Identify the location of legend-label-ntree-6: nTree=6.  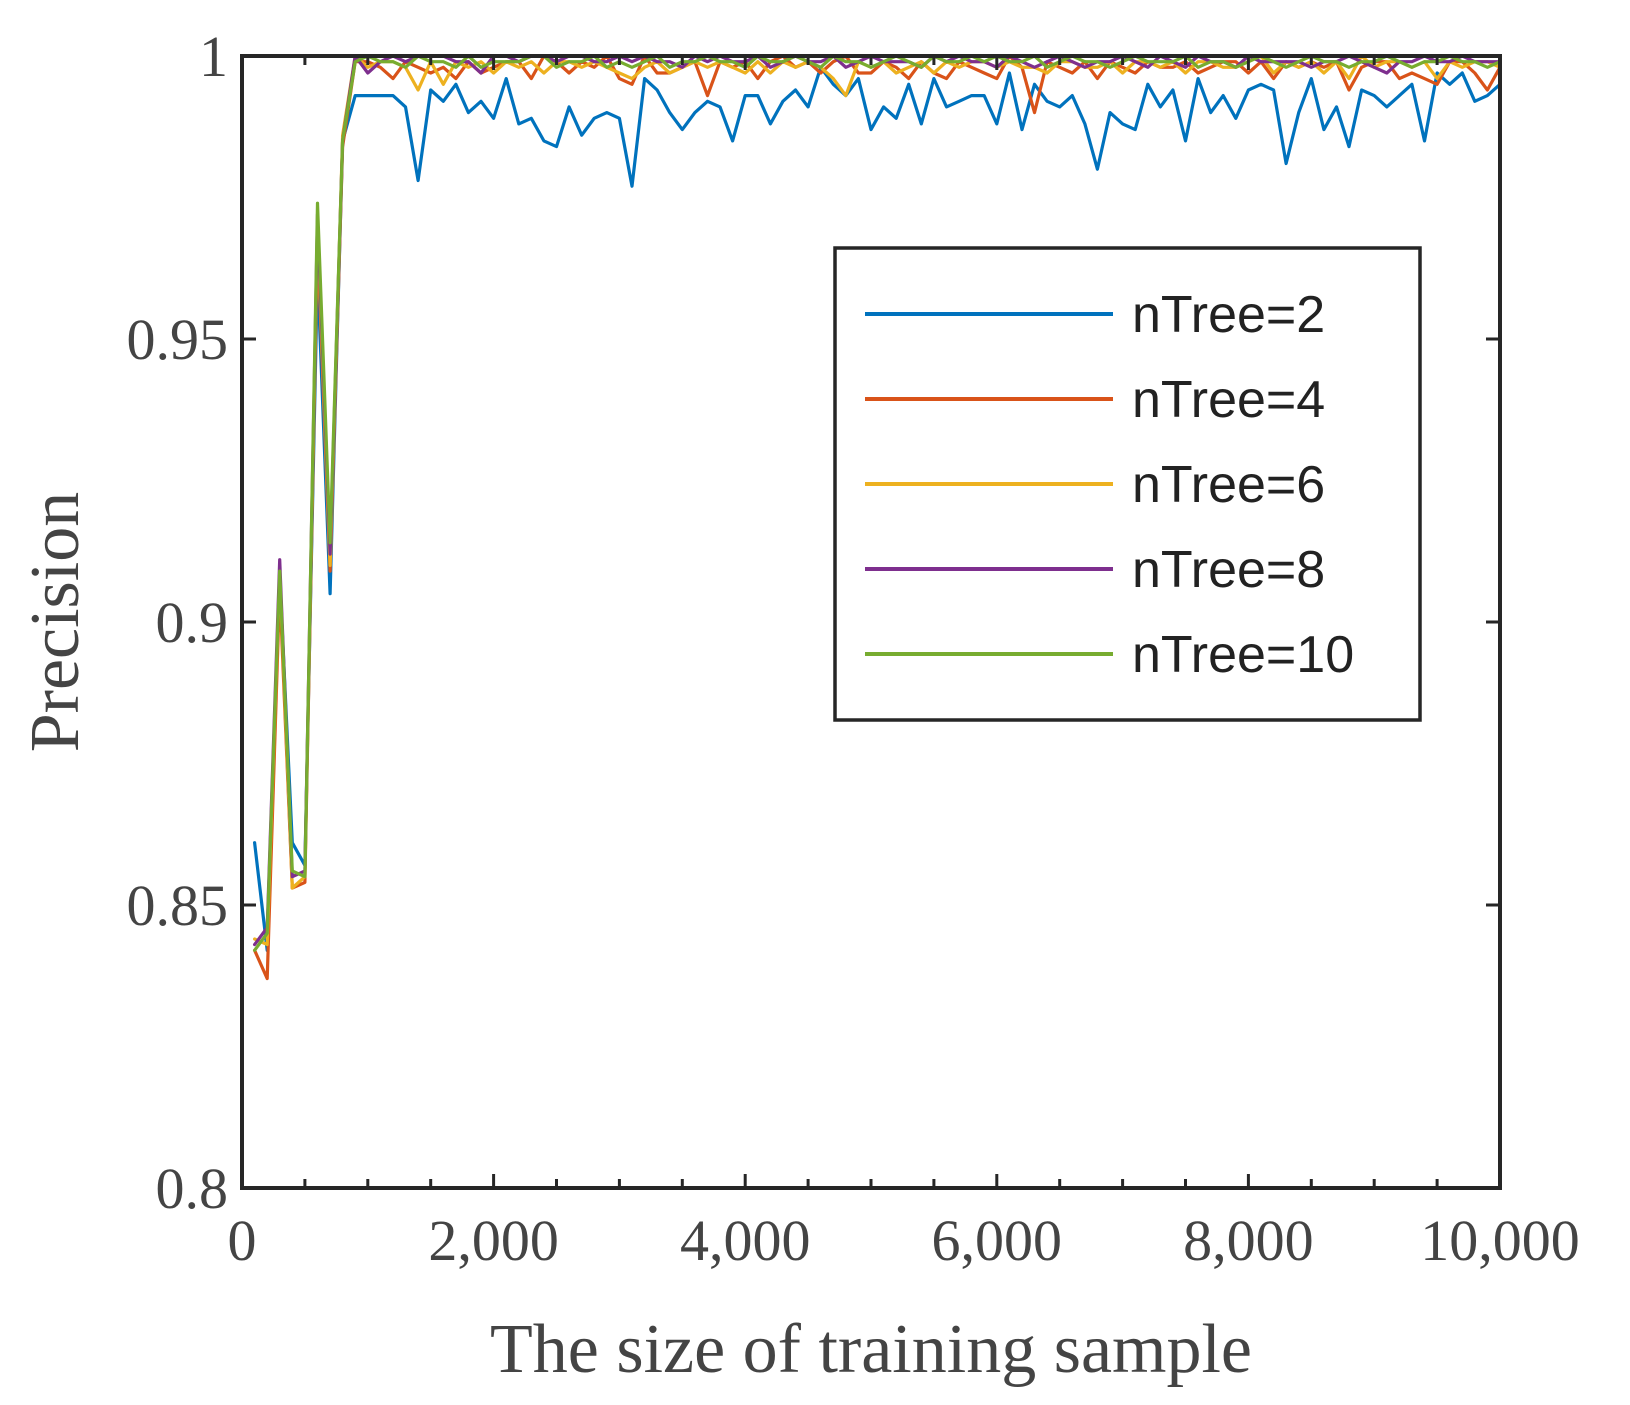
(1228, 485).